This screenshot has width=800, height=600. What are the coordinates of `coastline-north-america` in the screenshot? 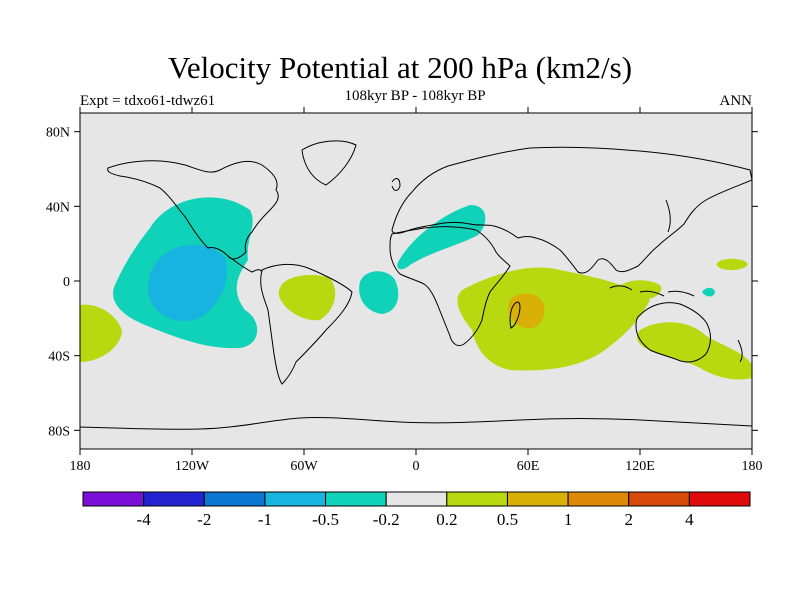 It's located at (193, 210).